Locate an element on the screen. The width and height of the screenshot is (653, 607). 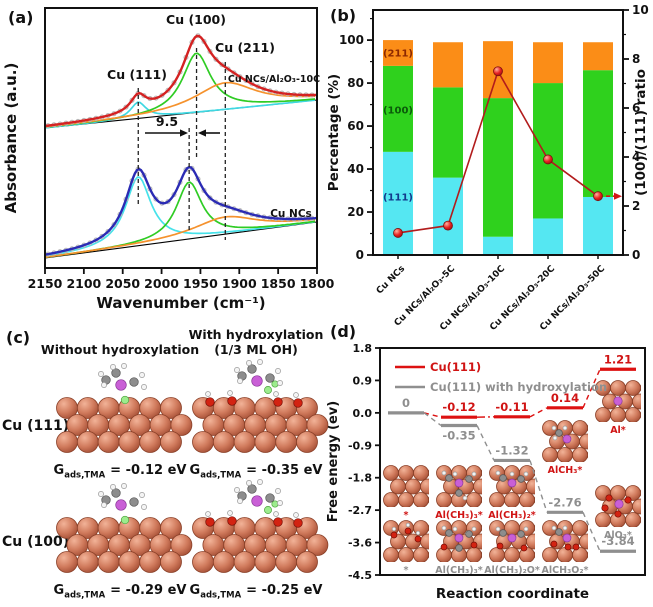
y-tick-label-right: 6 is located at coordinates (636, 108).